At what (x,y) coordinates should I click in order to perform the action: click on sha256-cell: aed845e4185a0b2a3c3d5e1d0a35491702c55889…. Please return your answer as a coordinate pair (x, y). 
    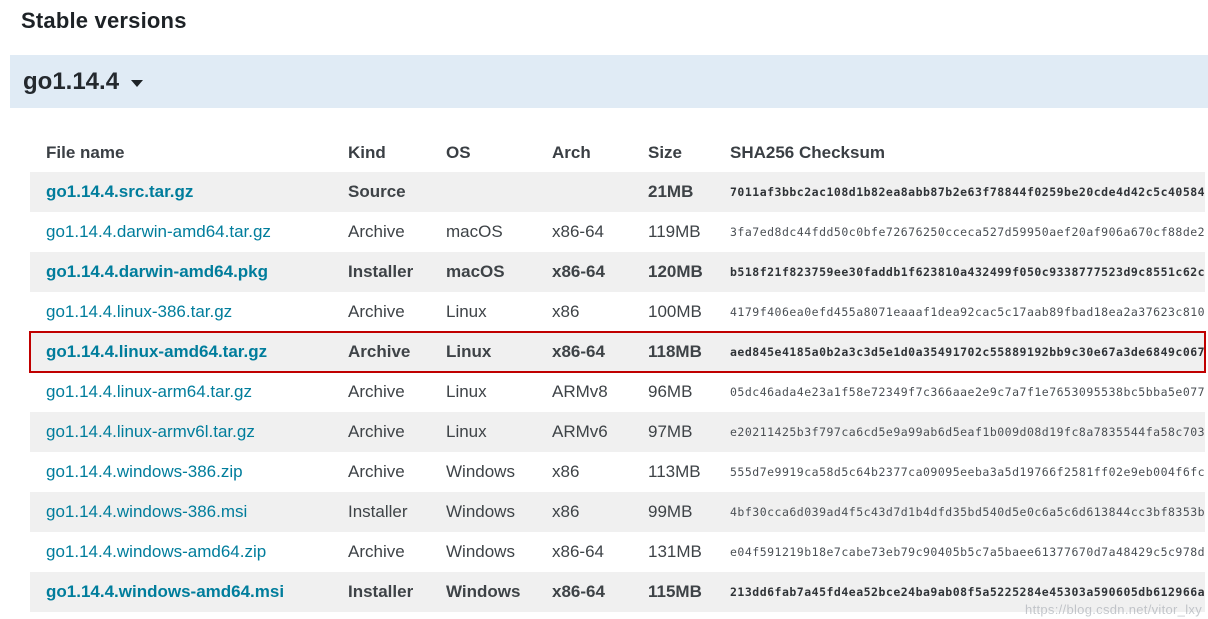
    Looking at the image, I should click on (967, 352).